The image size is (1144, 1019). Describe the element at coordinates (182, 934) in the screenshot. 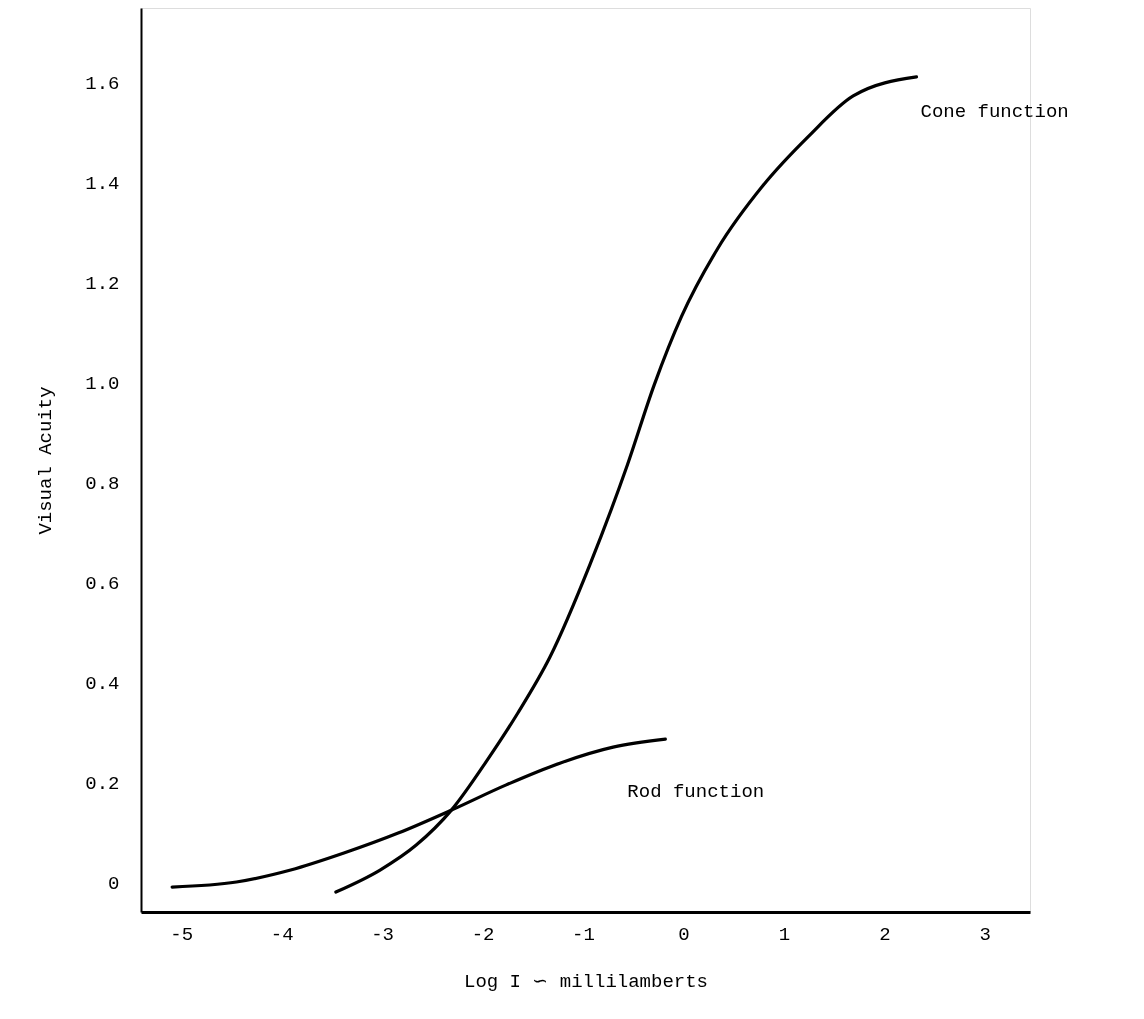

I see `x-tick-label: -5` at that location.